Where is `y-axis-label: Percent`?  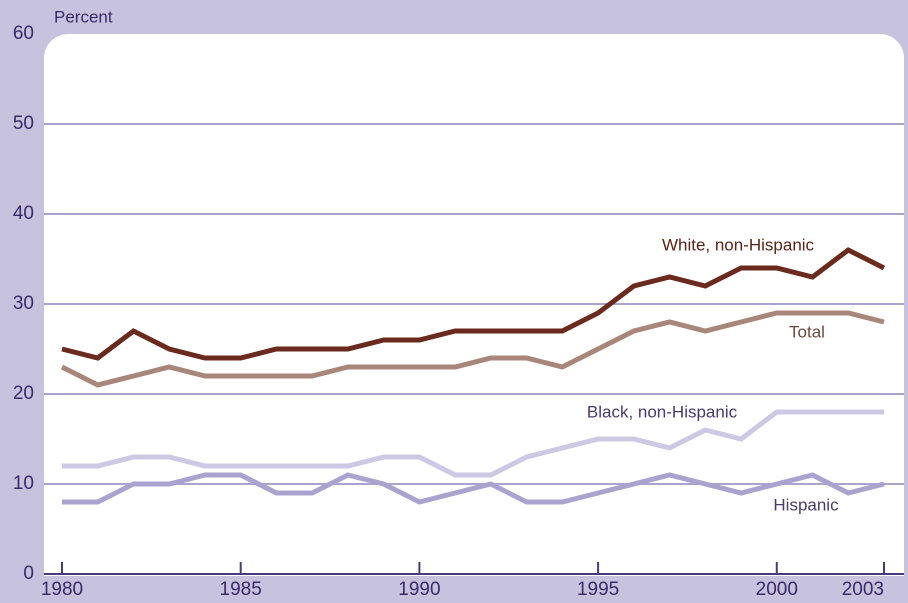 y-axis-label: Percent is located at coordinates (83, 16).